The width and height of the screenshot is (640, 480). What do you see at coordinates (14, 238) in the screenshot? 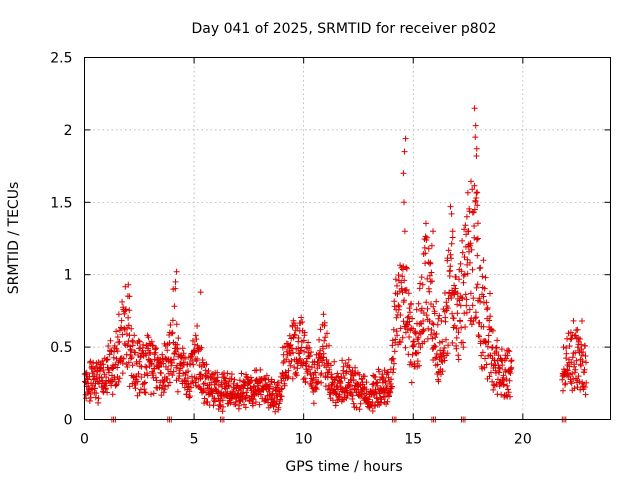
I see `y-axis-label: SRMTID / TECUs` at bounding box center [14, 238].